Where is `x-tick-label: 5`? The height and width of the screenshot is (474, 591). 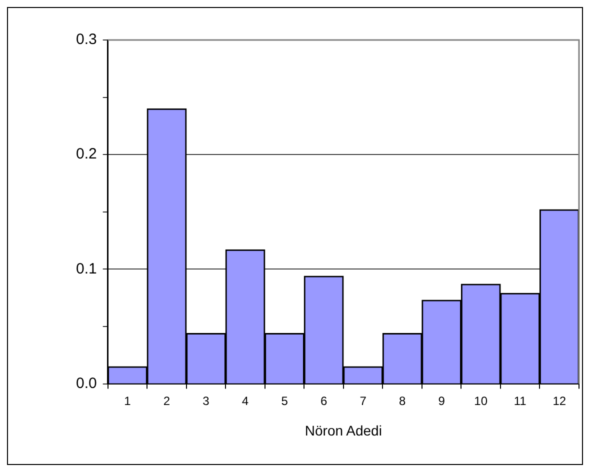
x-tick-label: 5 is located at coordinates (284, 401).